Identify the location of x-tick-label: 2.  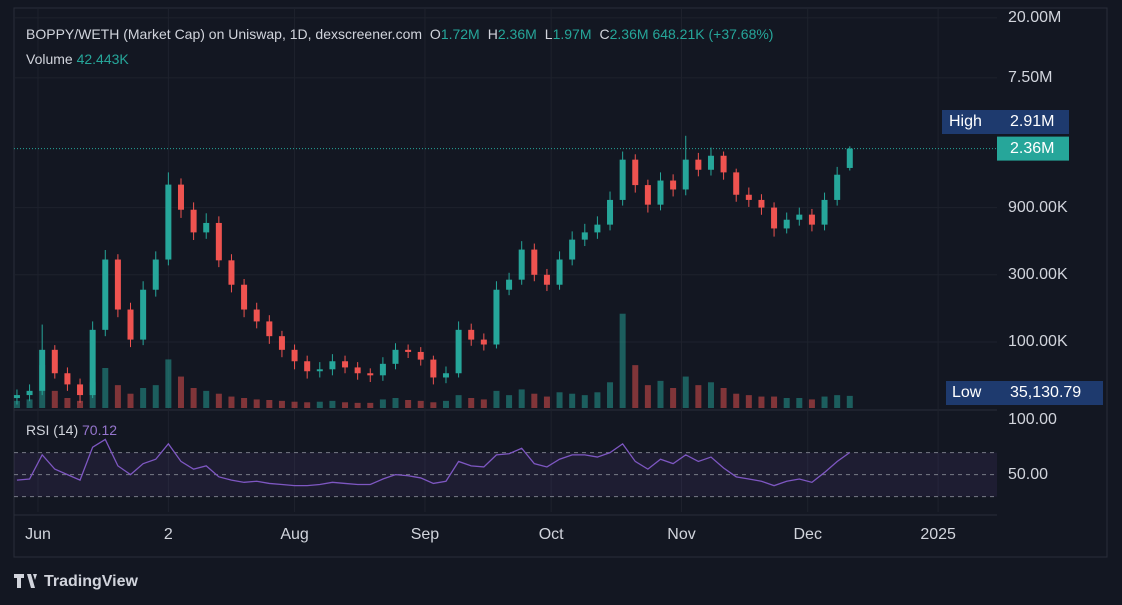
(168, 534).